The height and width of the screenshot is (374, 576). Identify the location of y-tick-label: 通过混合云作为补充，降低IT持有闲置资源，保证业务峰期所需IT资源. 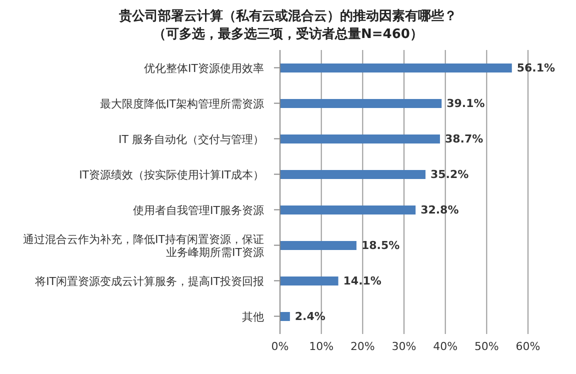
(143, 245).